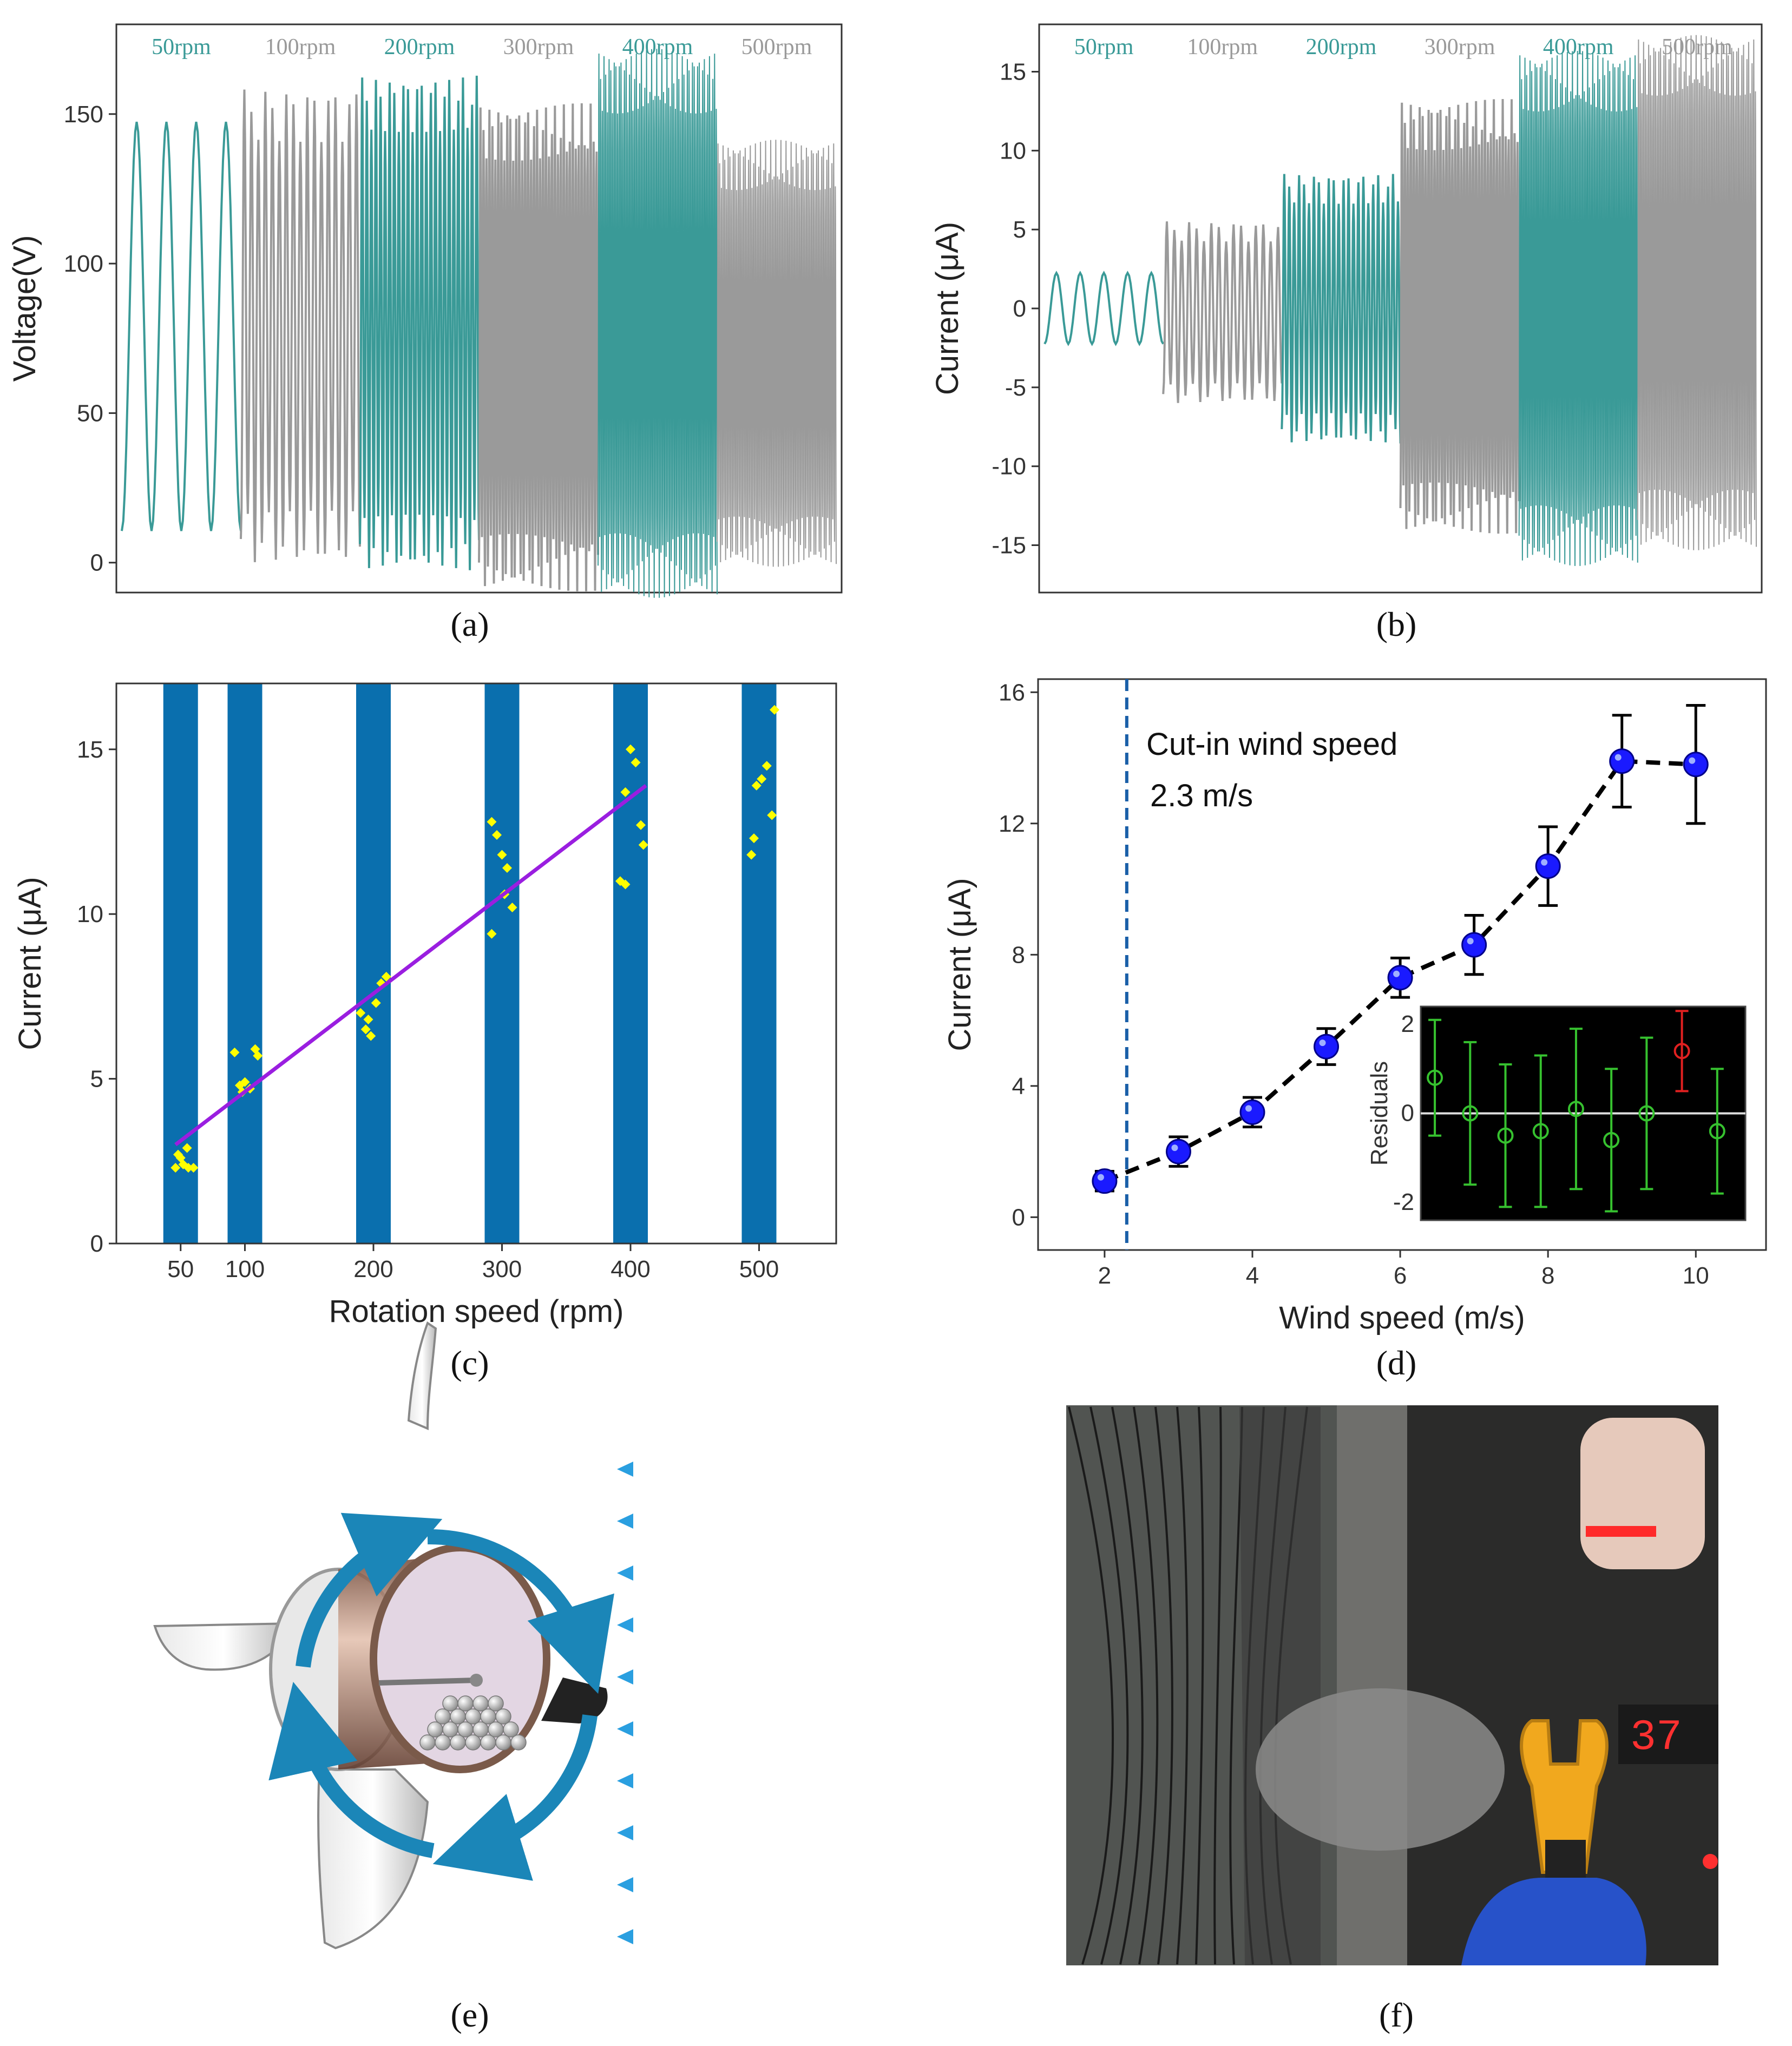 This screenshot has height=2046, width=1792. What do you see at coordinates (1103, 308) in the screenshot?
I see `waveform-segment-50rpm` at bounding box center [1103, 308].